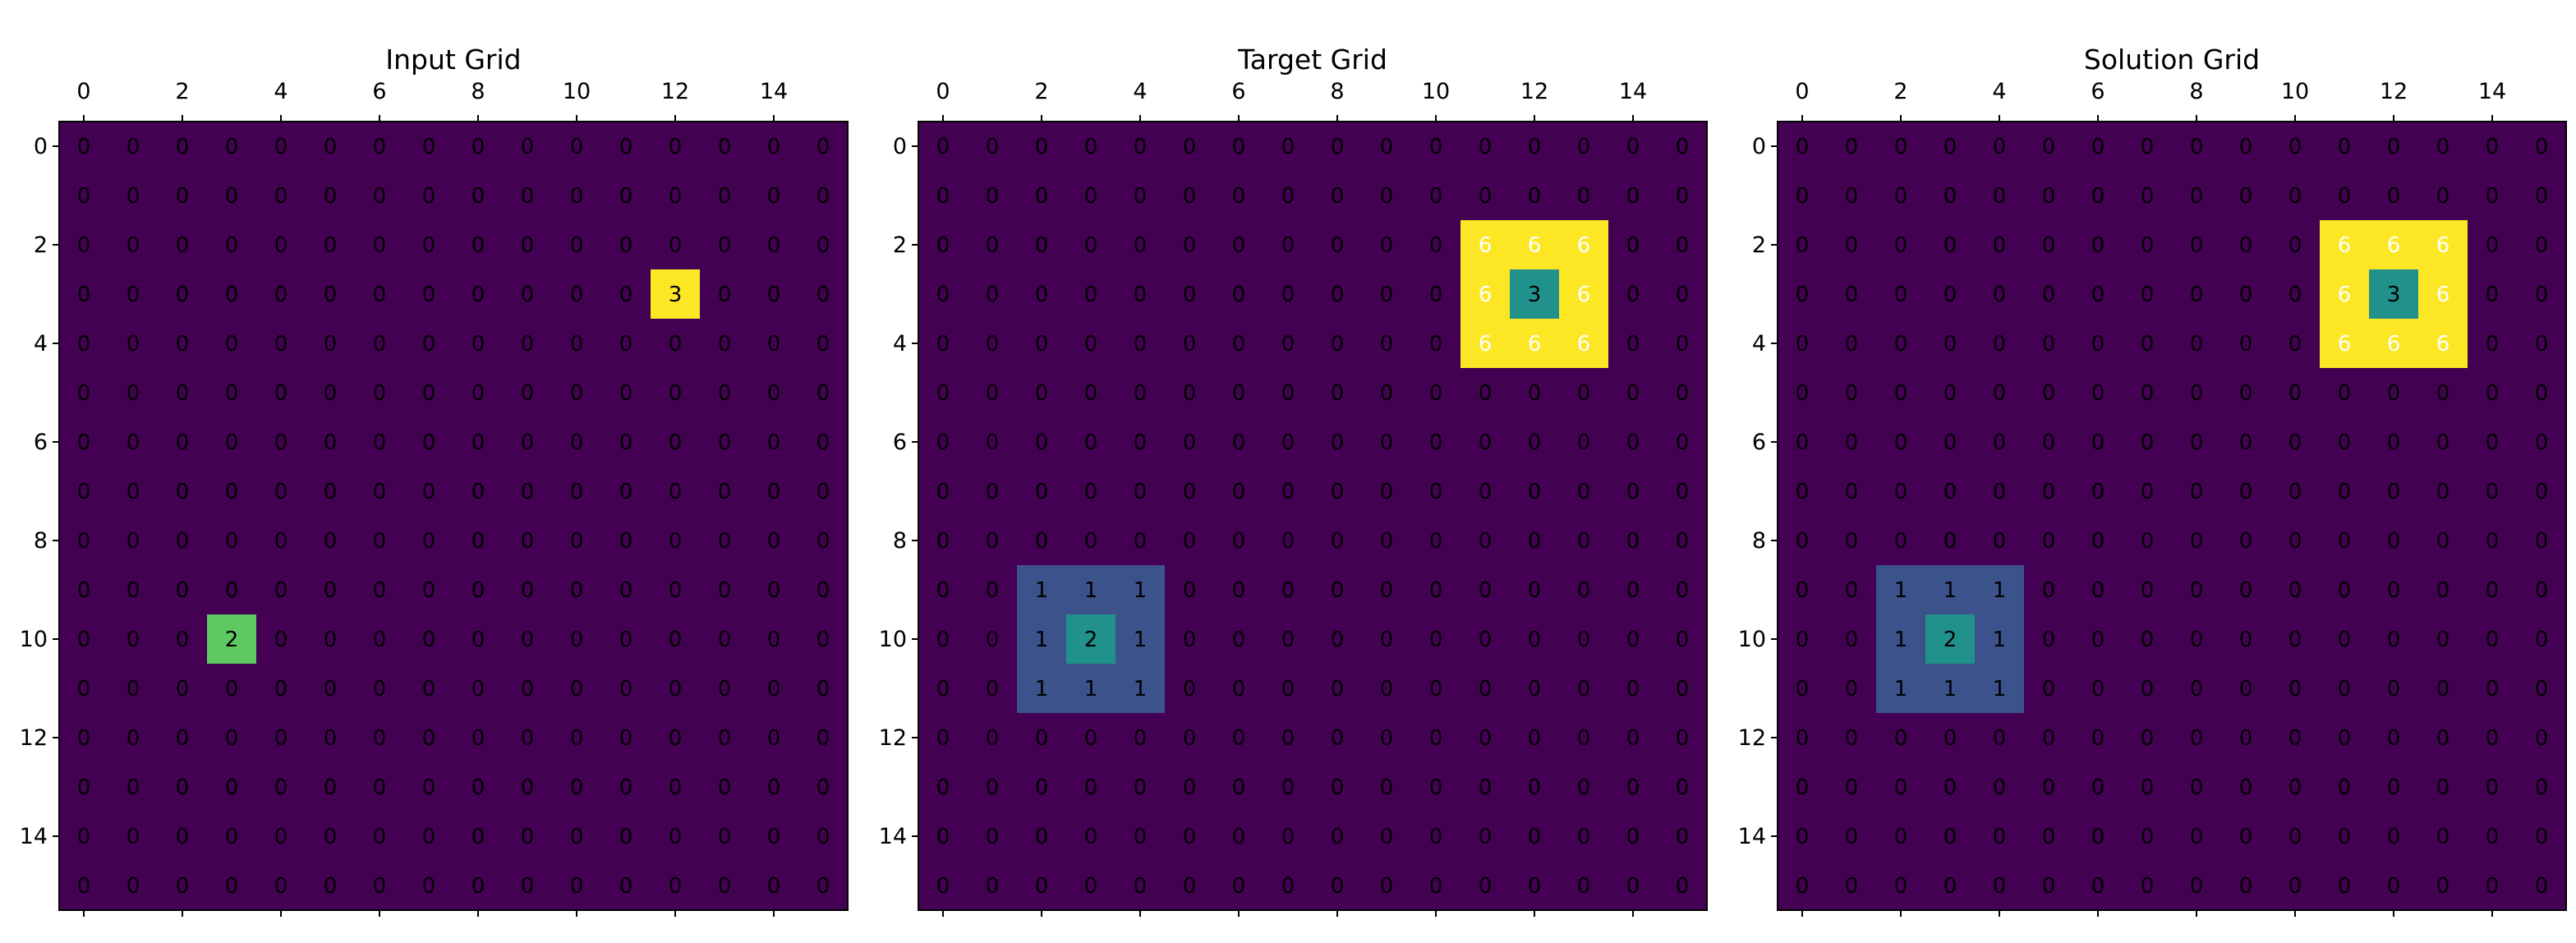 The image size is (2576, 943). What do you see at coordinates (41, 343) in the screenshot?
I see `y-tick-label: 4` at bounding box center [41, 343].